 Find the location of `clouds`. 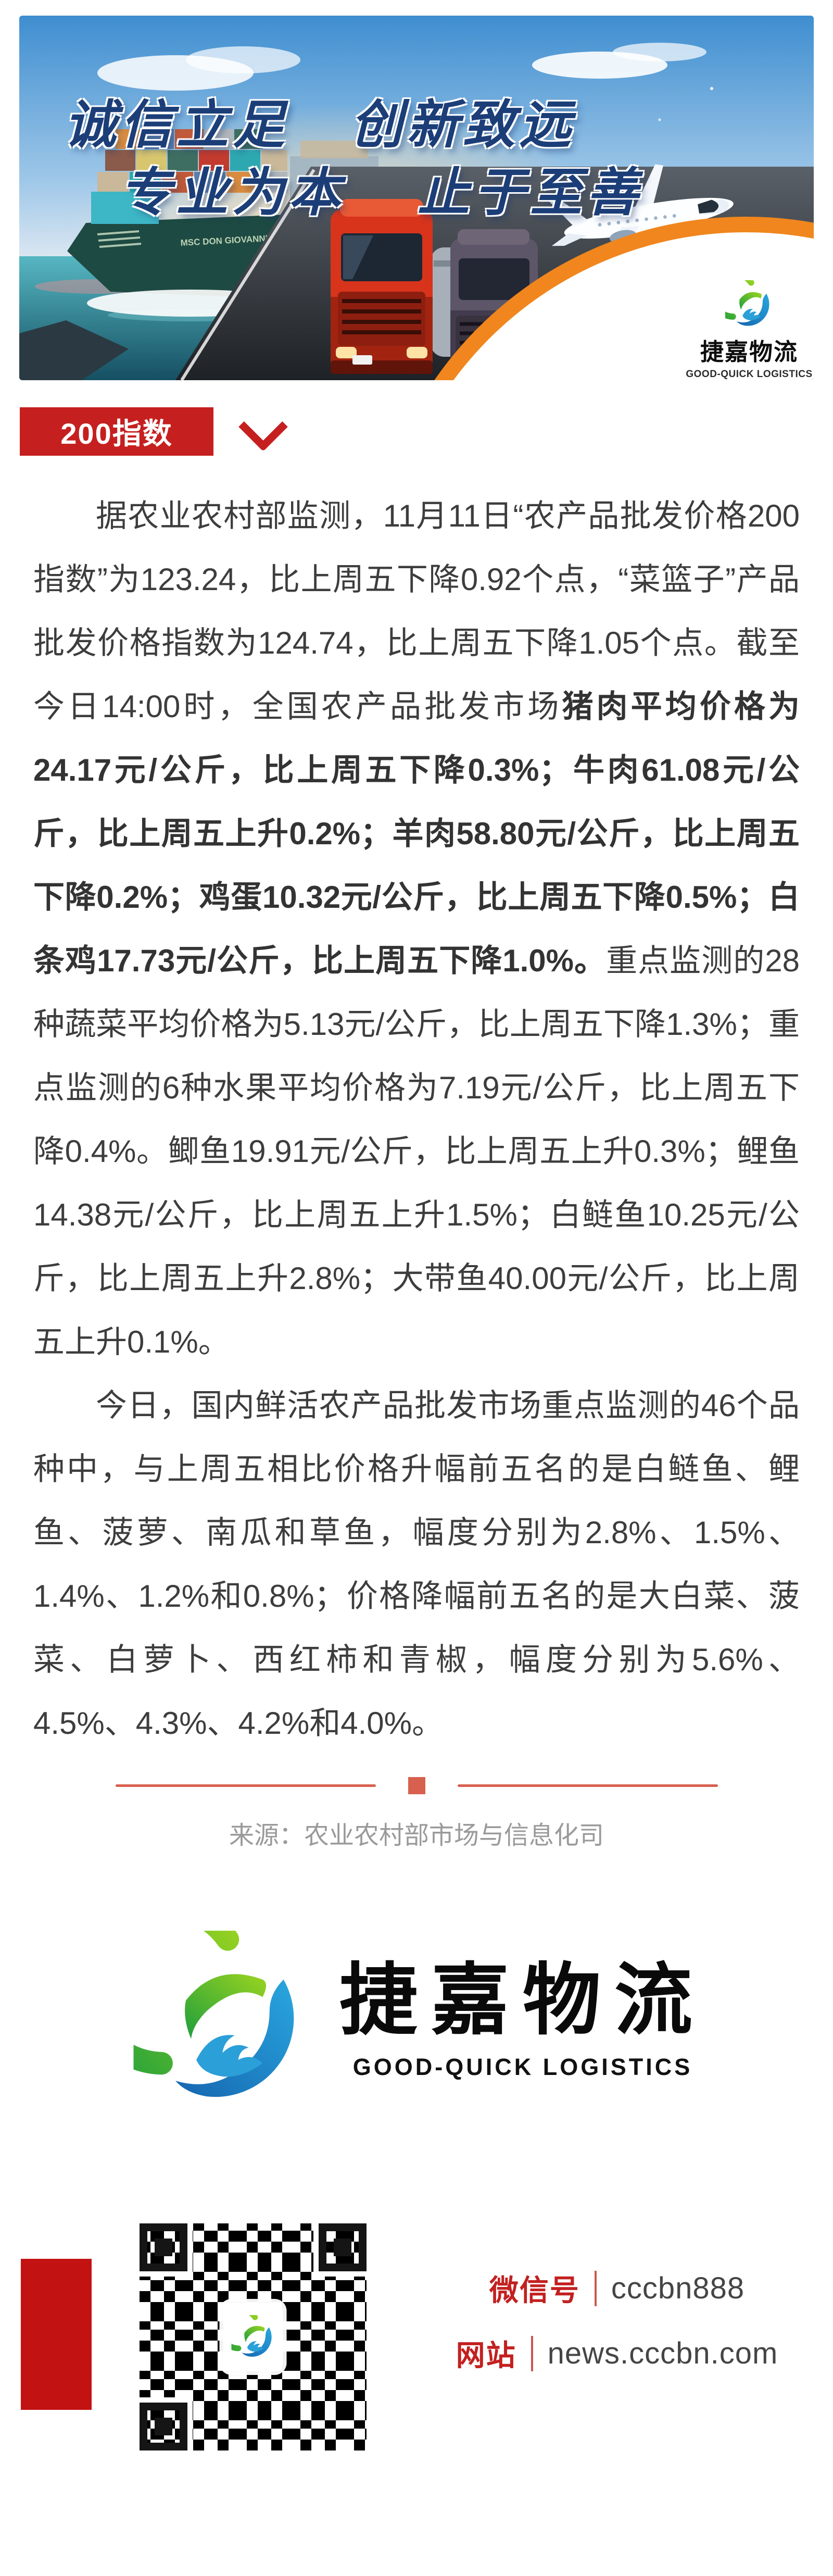

clouds is located at coordinates (405, 82).